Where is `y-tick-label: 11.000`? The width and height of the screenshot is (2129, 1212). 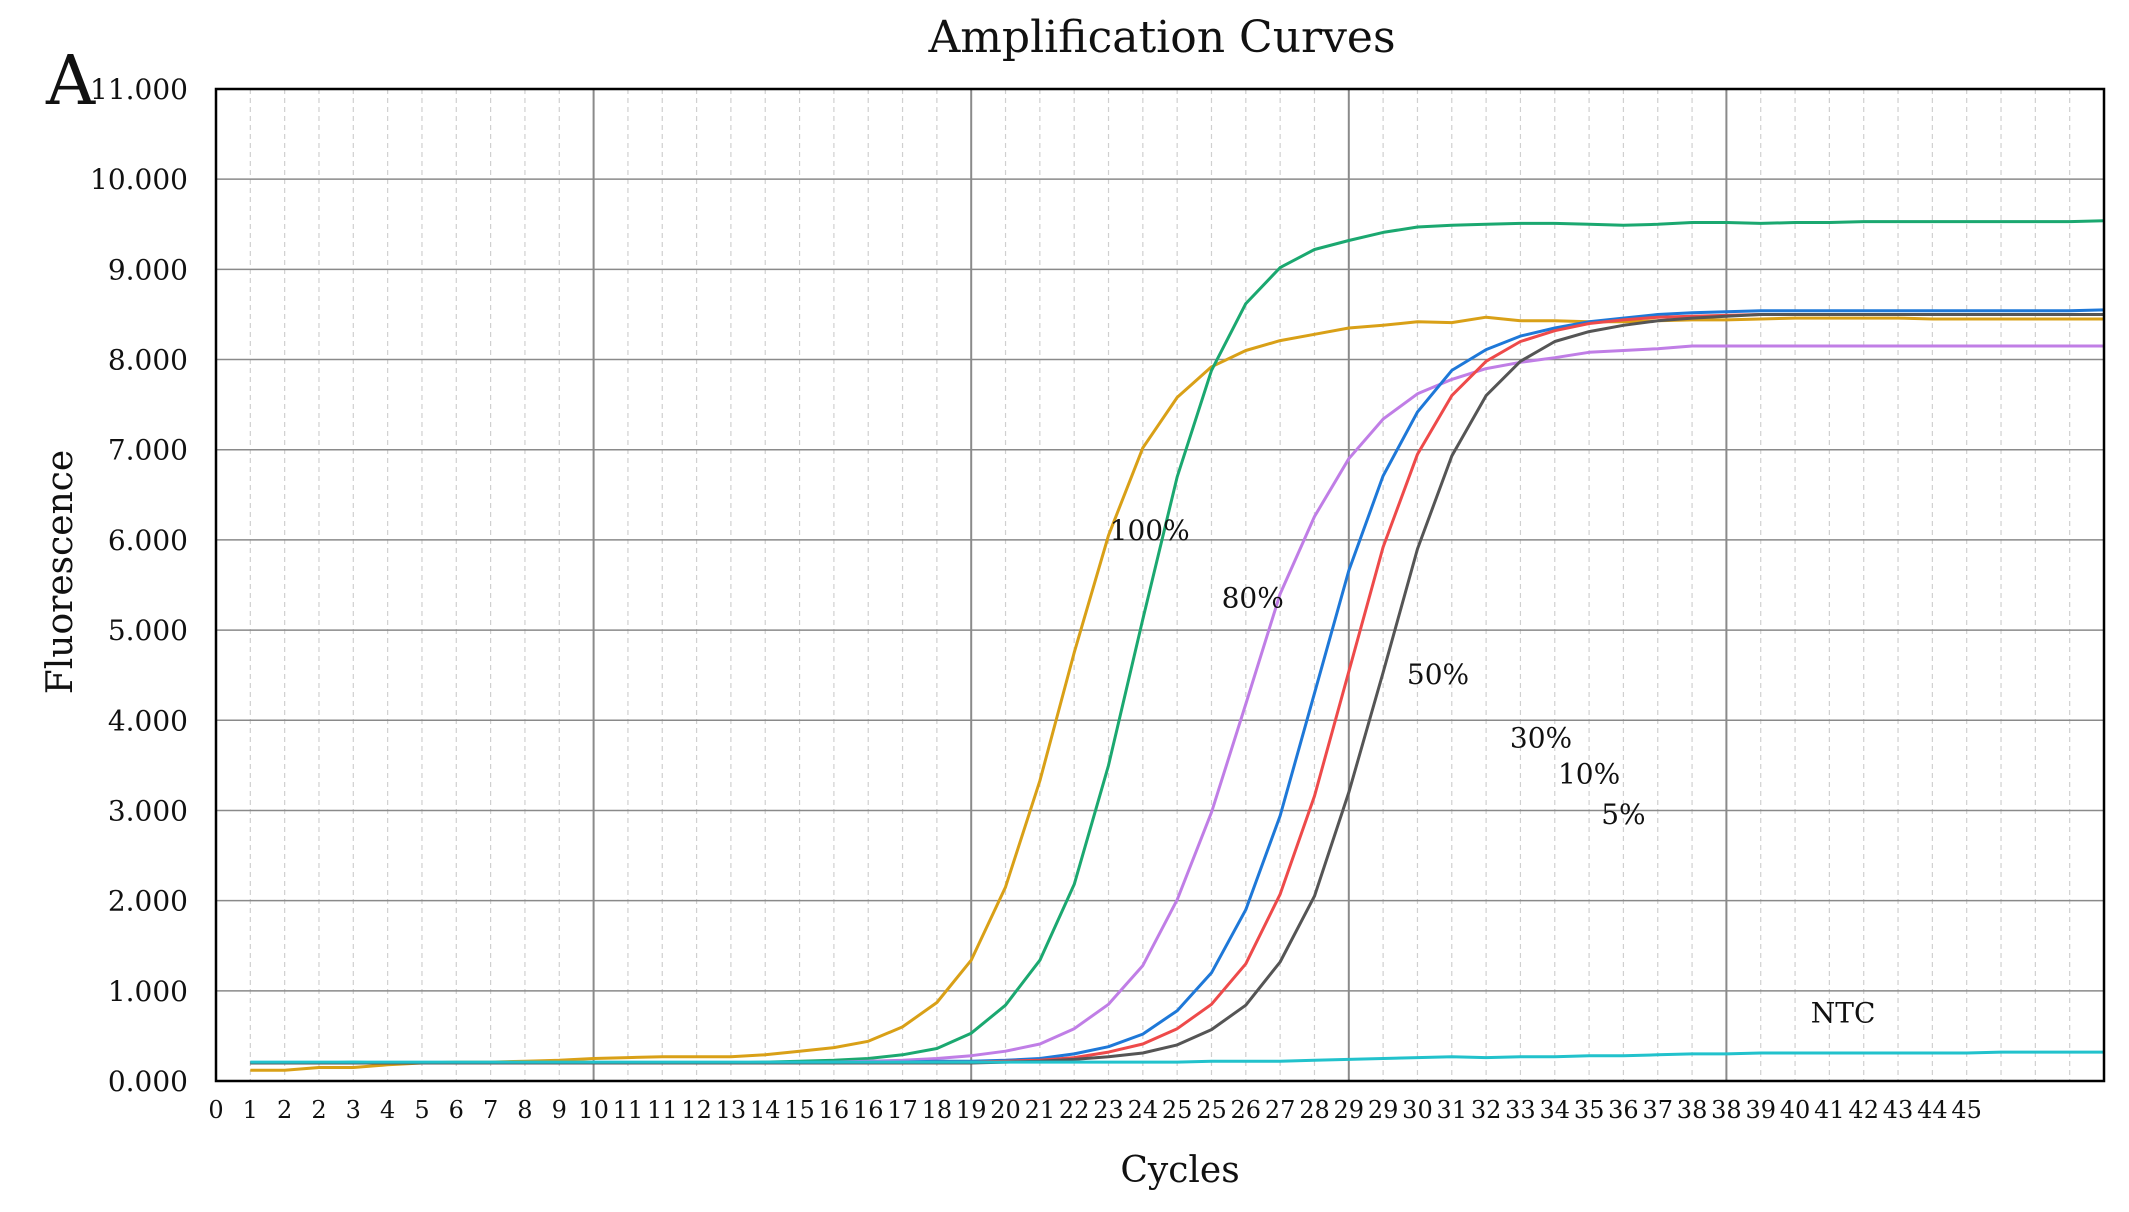 y-tick-label: 11.000 is located at coordinates (139, 89).